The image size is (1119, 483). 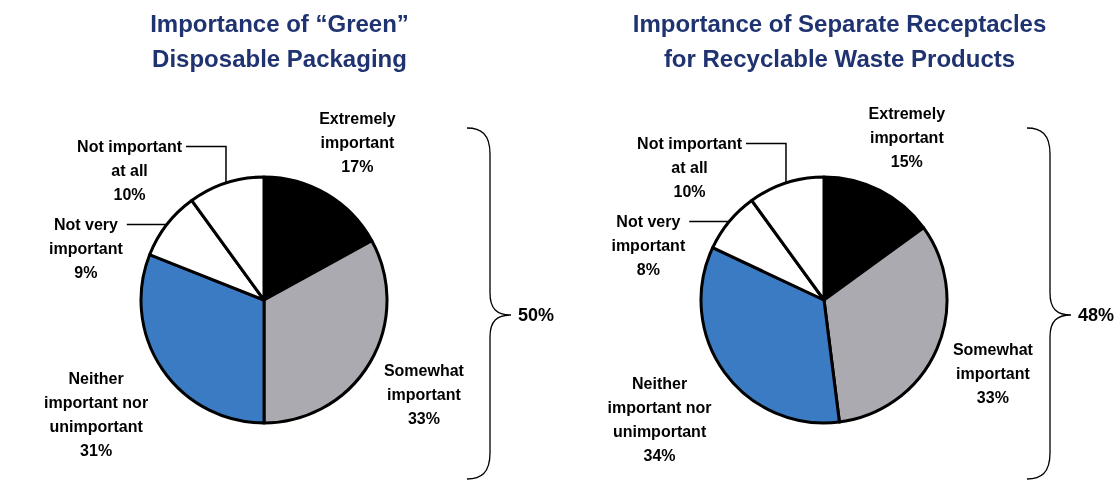 What do you see at coordinates (96, 450) in the screenshot?
I see `data-label: 31%` at bounding box center [96, 450].